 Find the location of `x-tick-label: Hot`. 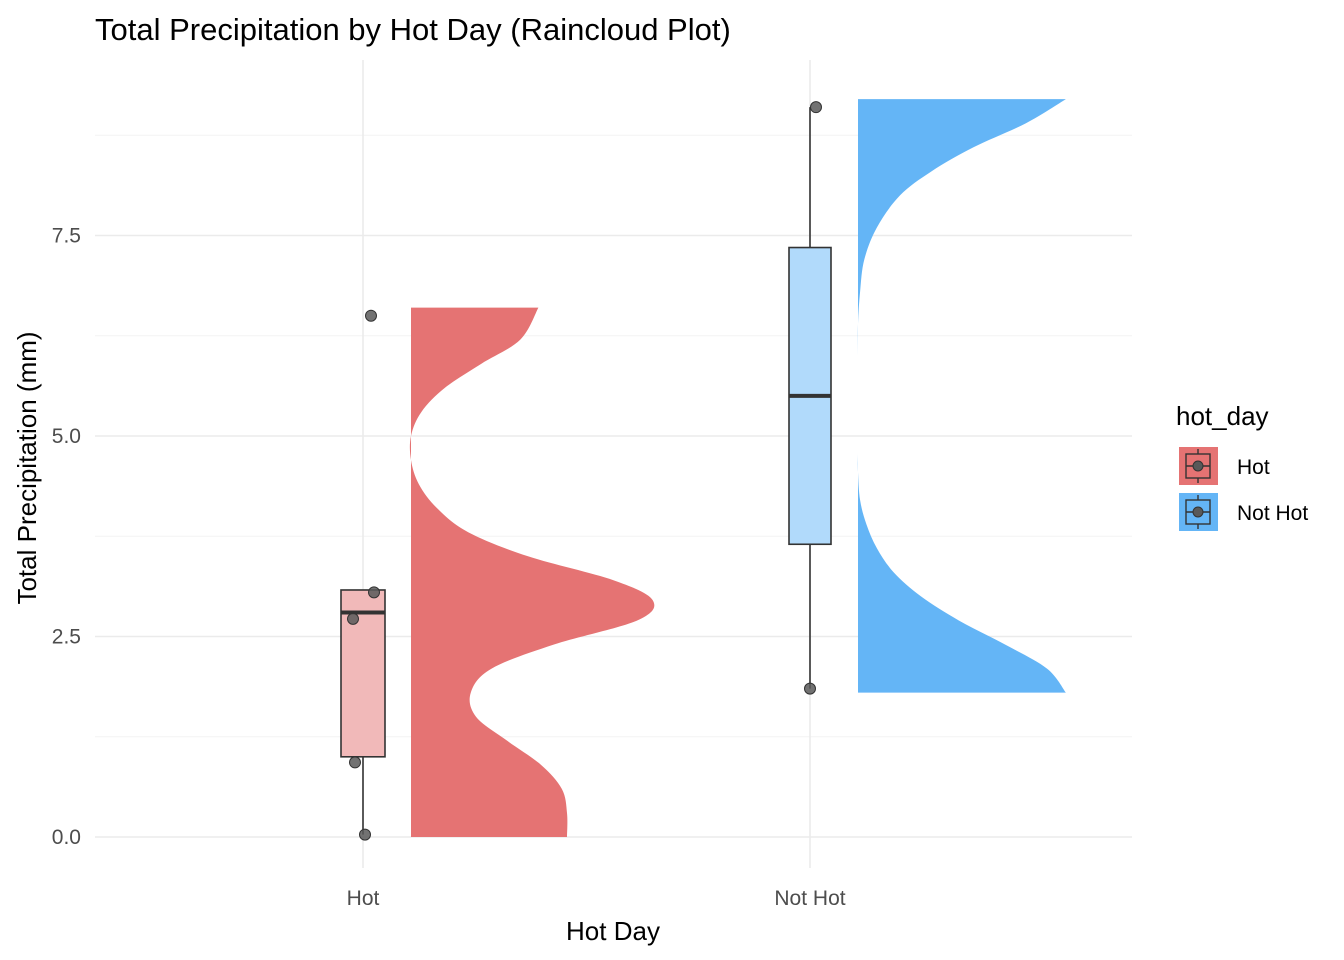

x-tick-label: Hot is located at coordinates (363, 898).